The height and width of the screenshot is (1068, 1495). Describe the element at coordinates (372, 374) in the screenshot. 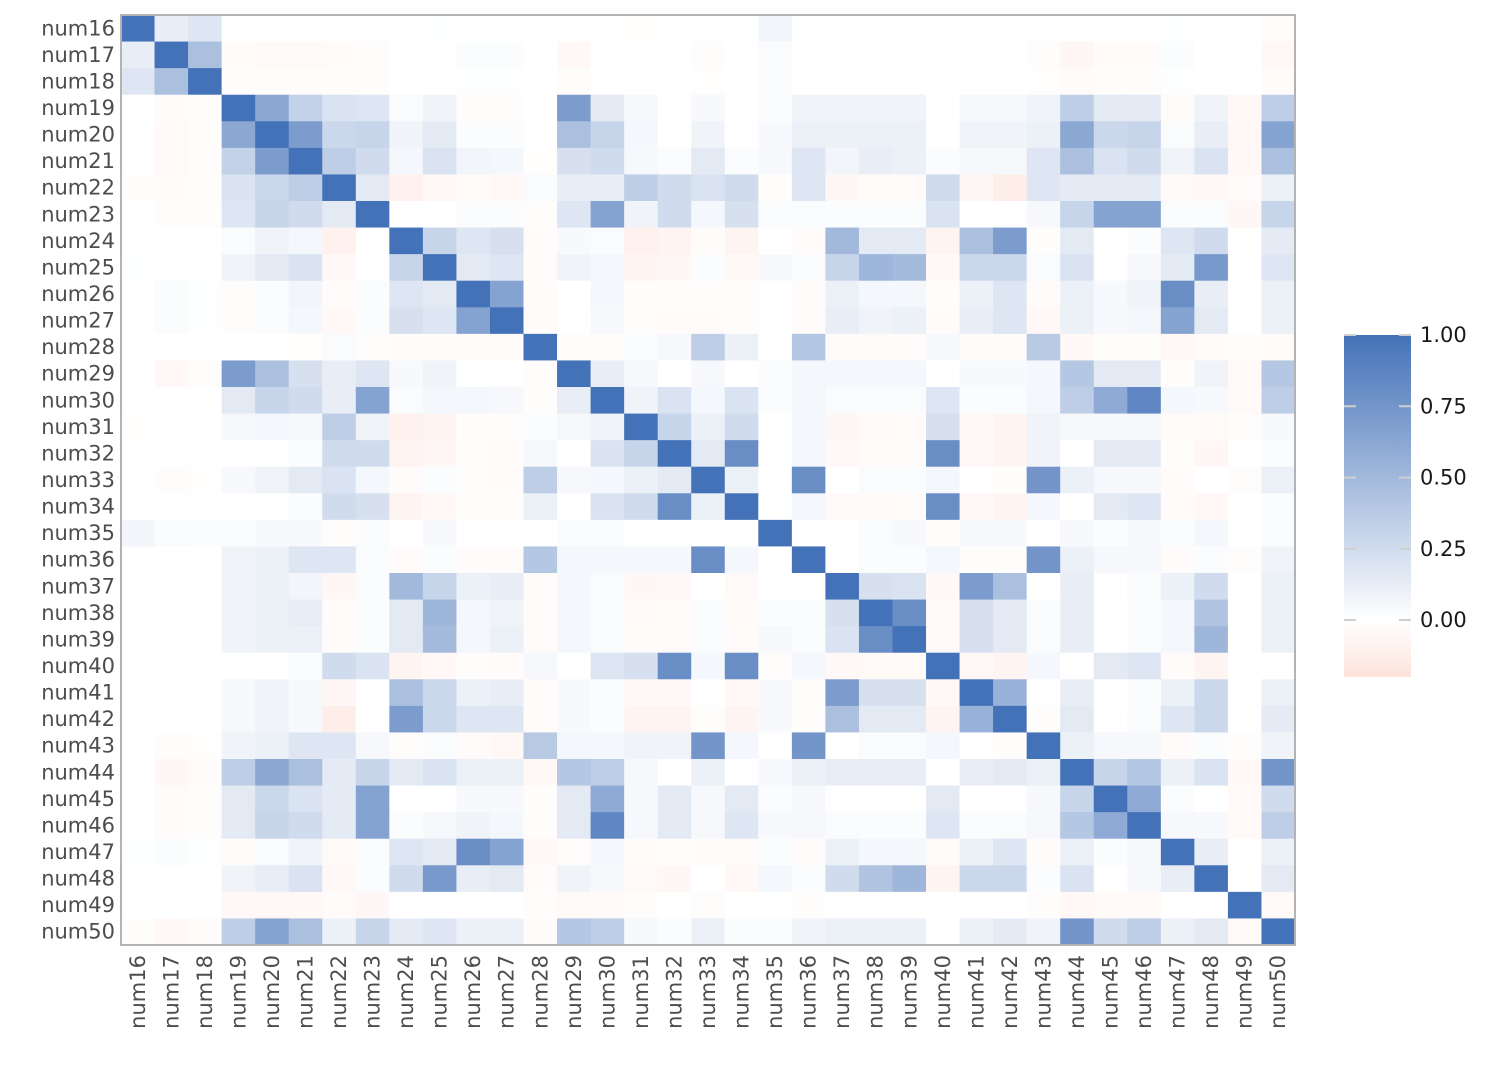

I see `heatmap-cell-num29-num23` at that location.